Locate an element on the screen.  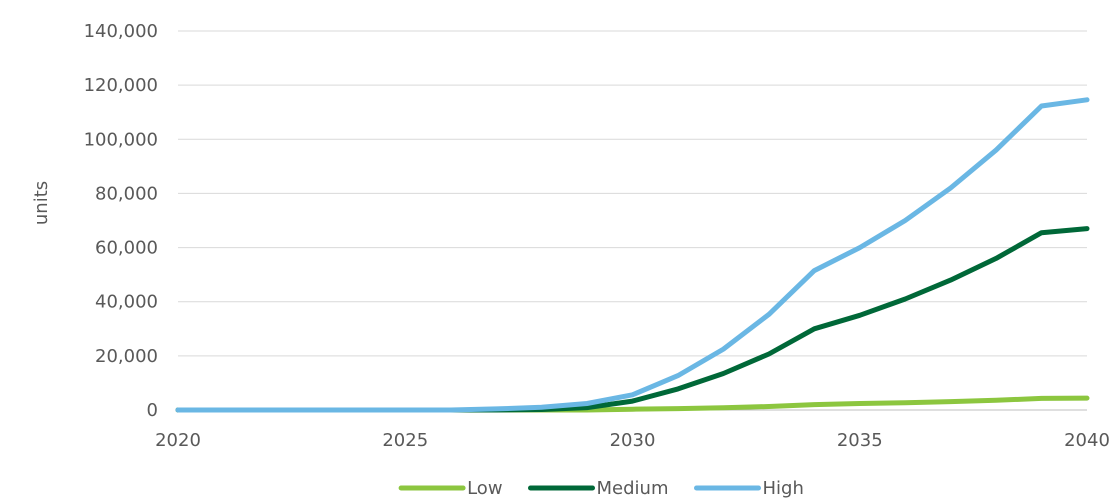
x-tick-label: 2040 is located at coordinates (1087, 440).